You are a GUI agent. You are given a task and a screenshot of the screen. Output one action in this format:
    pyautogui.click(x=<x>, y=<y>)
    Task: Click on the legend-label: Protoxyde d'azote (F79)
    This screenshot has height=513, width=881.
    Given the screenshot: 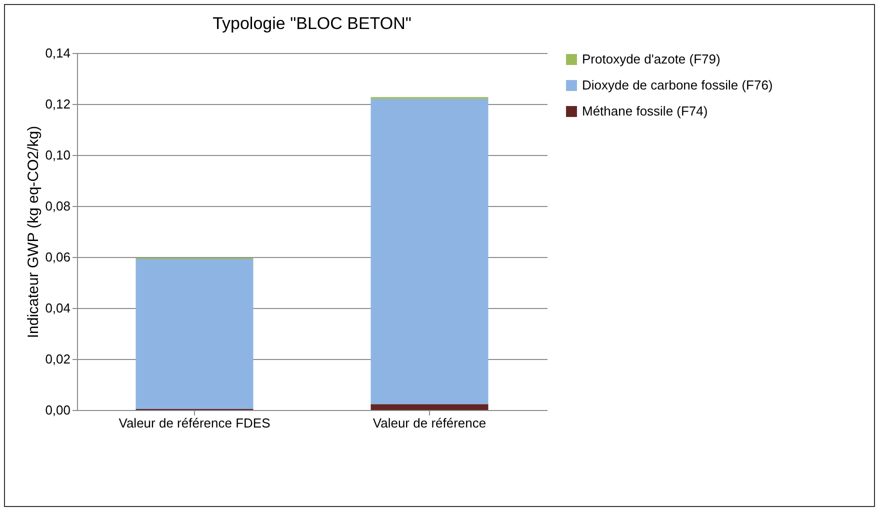 What is the action you would take?
    pyautogui.click(x=651, y=59)
    